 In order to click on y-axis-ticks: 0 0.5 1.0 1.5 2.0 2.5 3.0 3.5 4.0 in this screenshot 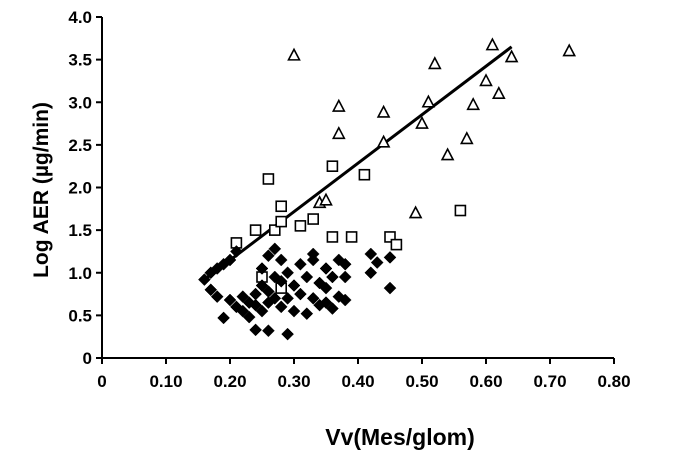, I will do `click(85, 188)`.